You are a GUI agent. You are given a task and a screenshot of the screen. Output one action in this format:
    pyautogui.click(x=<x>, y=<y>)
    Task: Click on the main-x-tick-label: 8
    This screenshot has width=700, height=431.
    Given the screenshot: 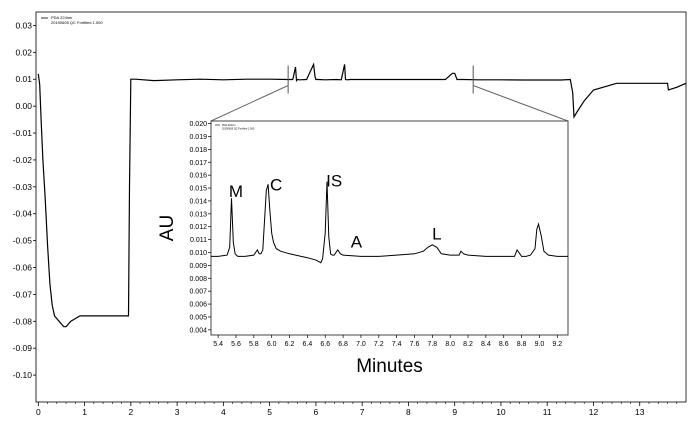 What is the action you would take?
    pyautogui.click(x=408, y=412)
    